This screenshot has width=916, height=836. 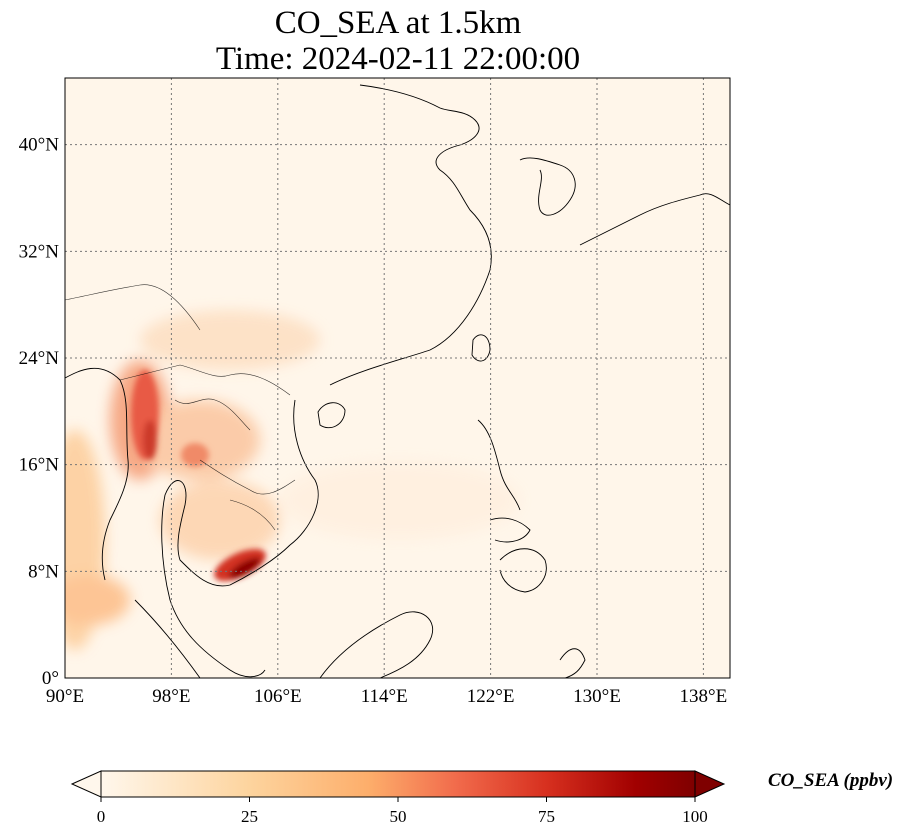 What do you see at coordinates (546, 816) in the screenshot?
I see `colorbar-tick-label: 75` at bounding box center [546, 816].